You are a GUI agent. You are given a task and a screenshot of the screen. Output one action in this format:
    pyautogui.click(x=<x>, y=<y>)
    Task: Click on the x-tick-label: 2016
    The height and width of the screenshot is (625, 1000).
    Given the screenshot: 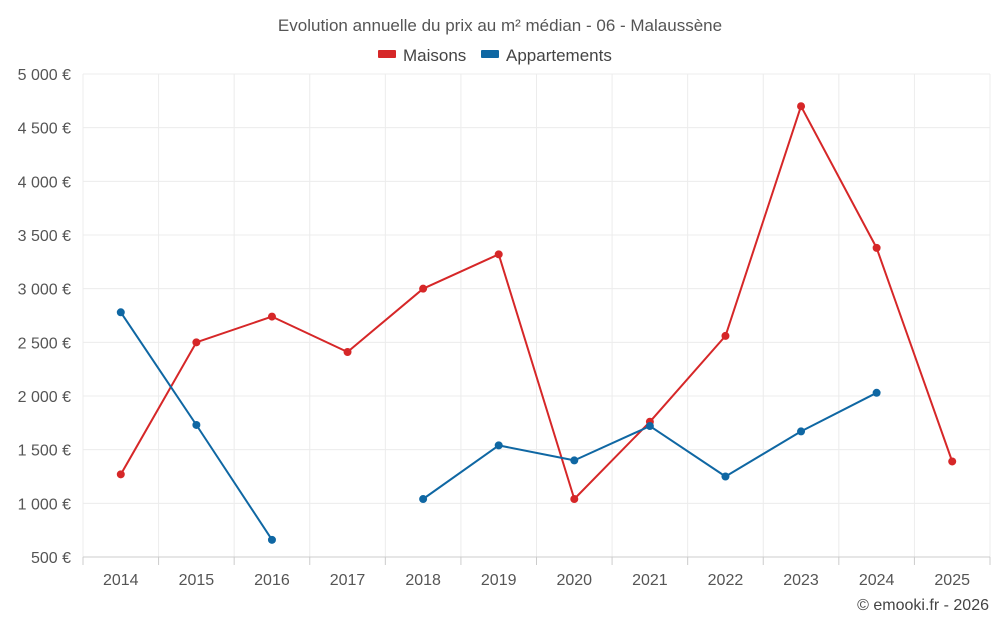 What is the action you would take?
    pyautogui.click(x=272, y=580)
    